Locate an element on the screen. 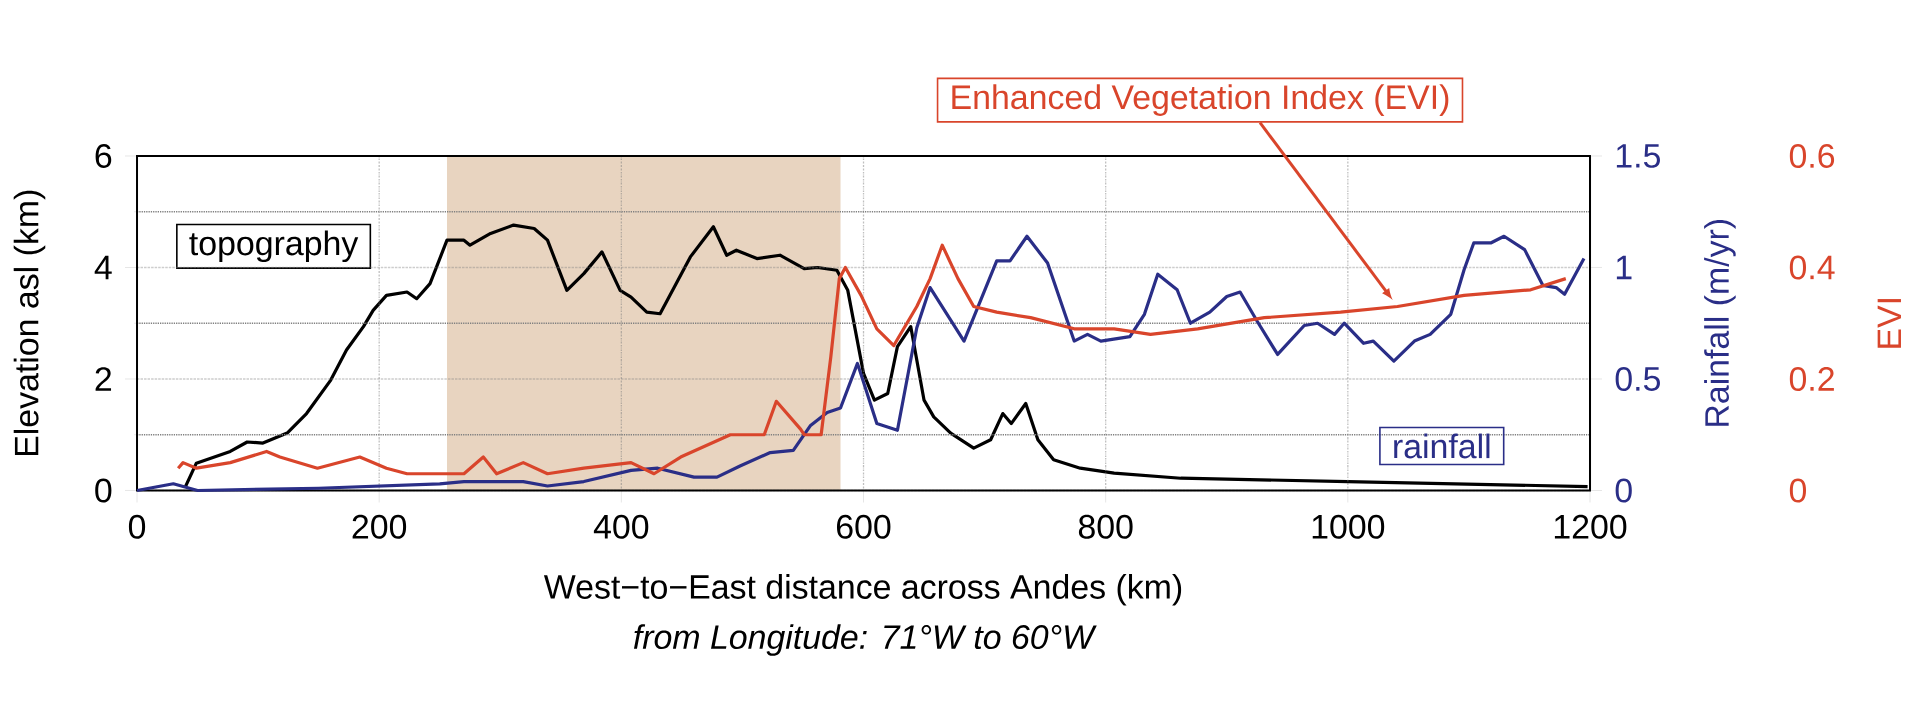  y3-tick-label: 0.6 is located at coordinates (1812, 155).